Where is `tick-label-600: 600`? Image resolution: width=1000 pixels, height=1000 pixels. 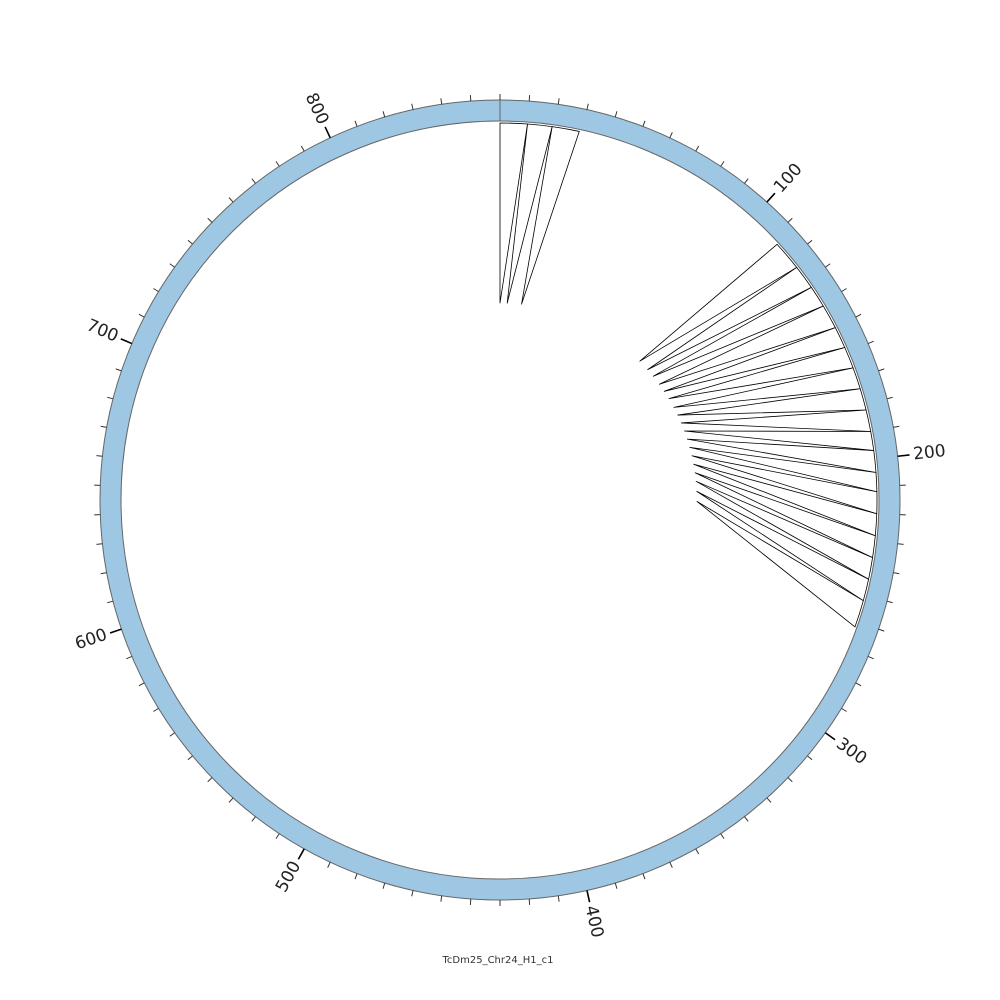
tick-label-600: 600 is located at coordinates (91, 639).